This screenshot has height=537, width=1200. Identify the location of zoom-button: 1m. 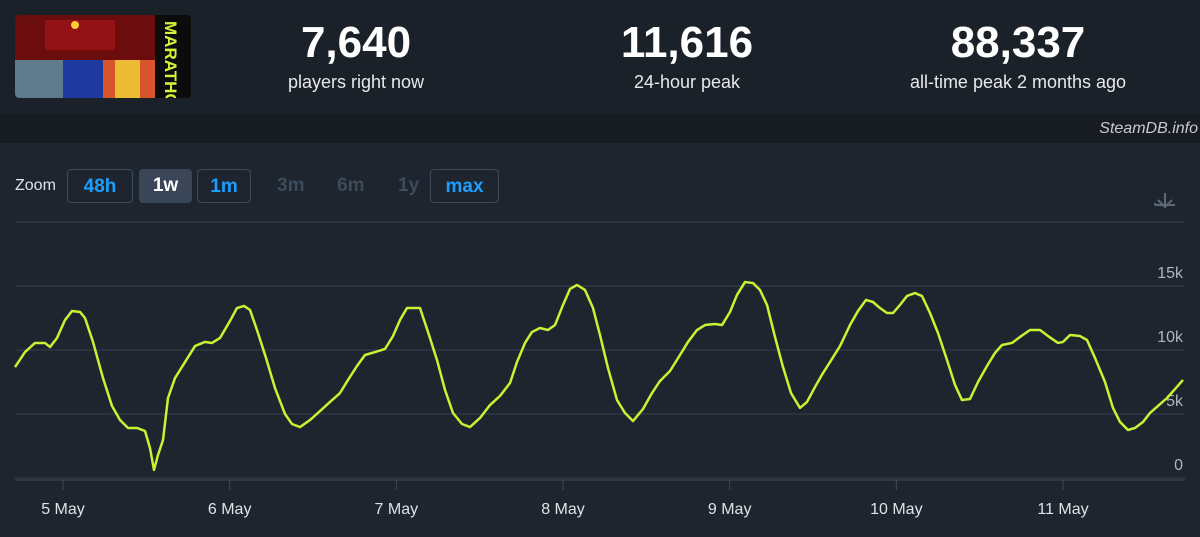
(224, 186).